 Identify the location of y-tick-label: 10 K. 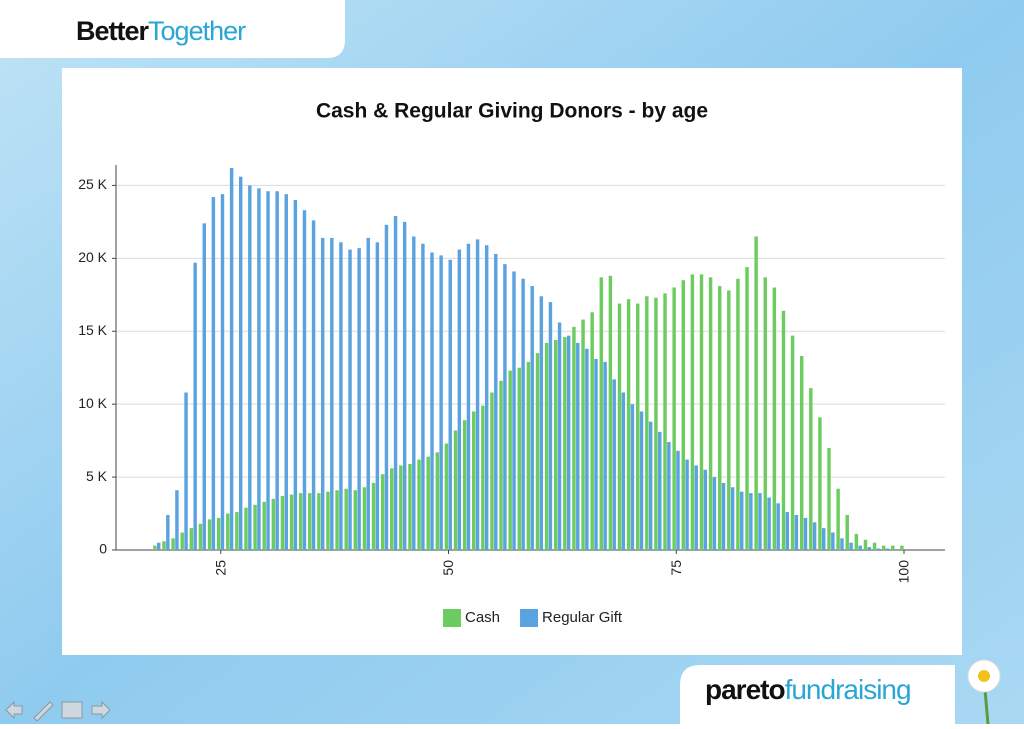
(92, 403).